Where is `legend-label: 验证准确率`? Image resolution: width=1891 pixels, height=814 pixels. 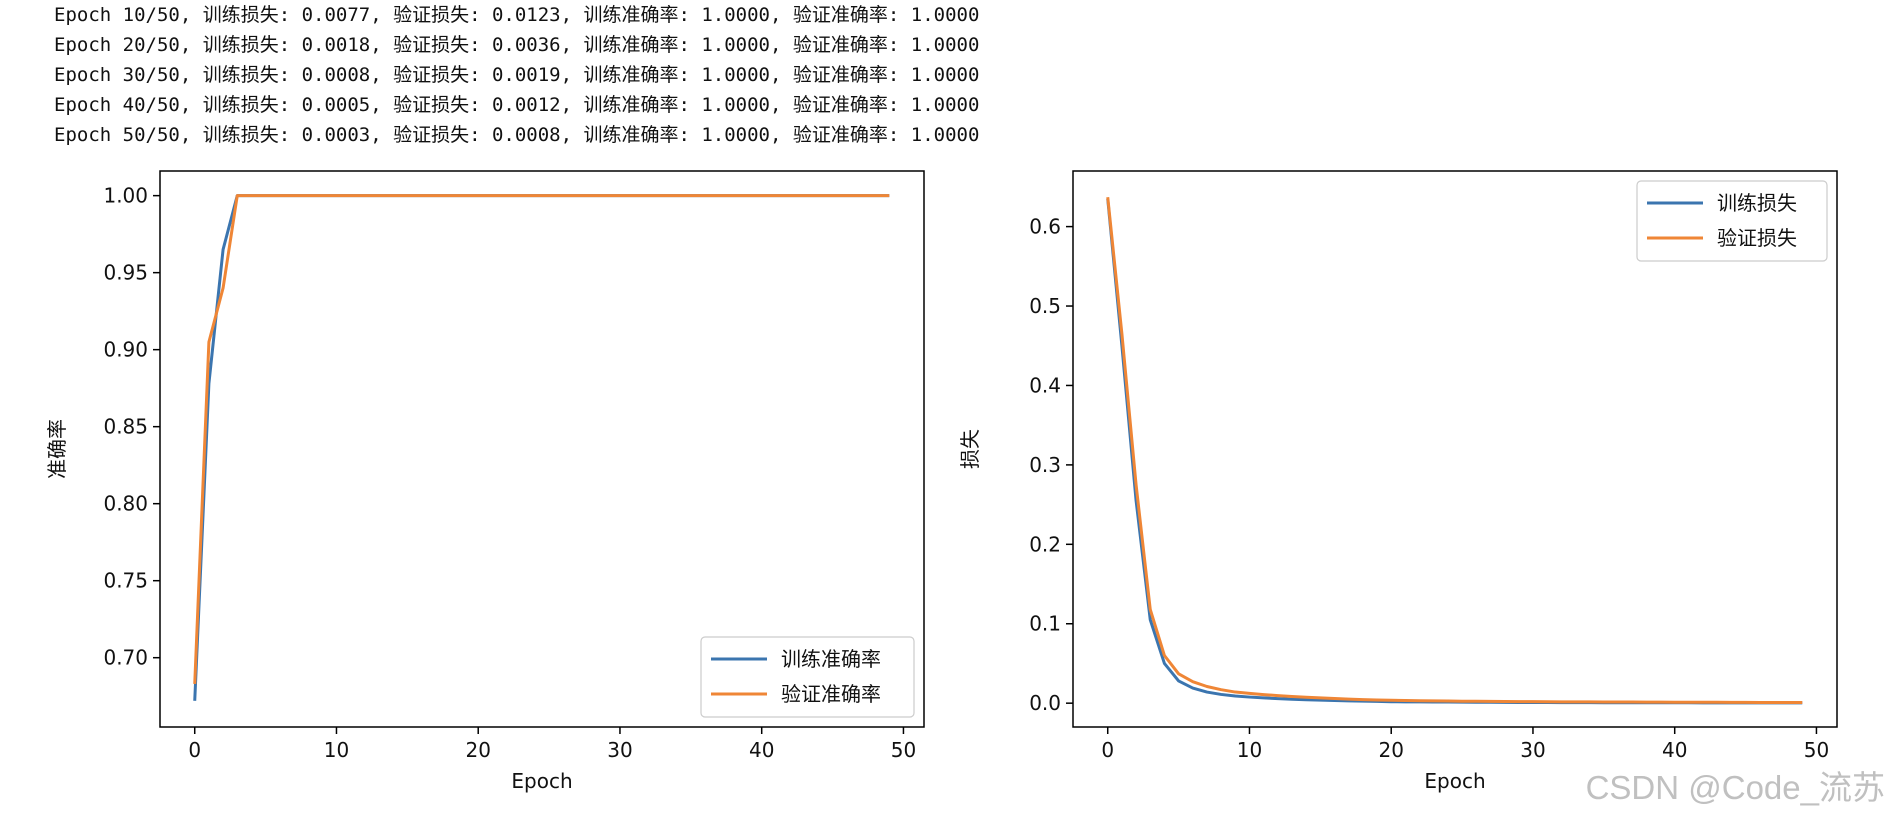 legend-label: 验证准确率 is located at coordinates (831, 694).